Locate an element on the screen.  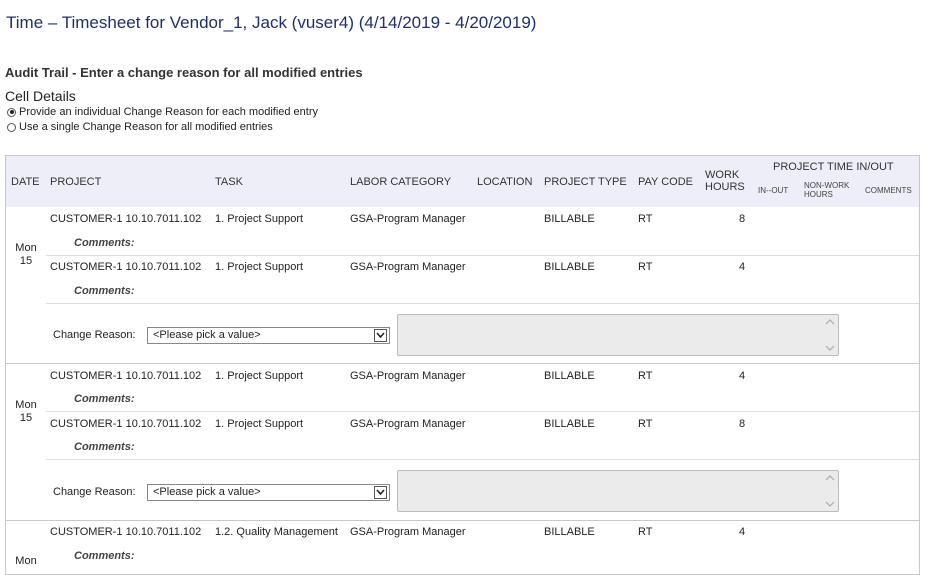
header-comments: COMMENTS is located at coordinates (888, 190).